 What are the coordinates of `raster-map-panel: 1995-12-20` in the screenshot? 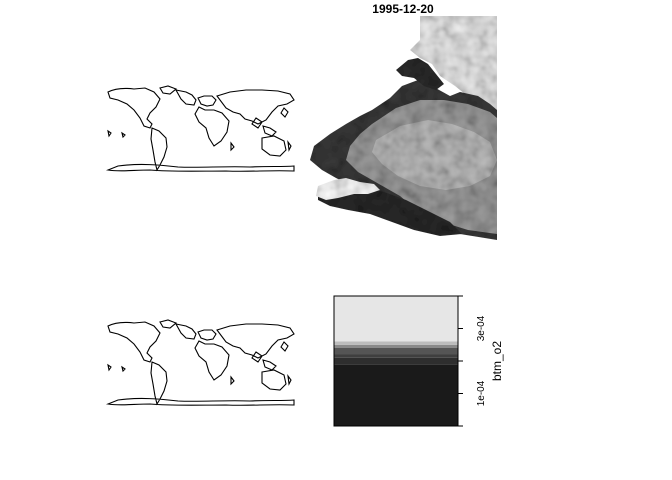 It's located at (403, 121).